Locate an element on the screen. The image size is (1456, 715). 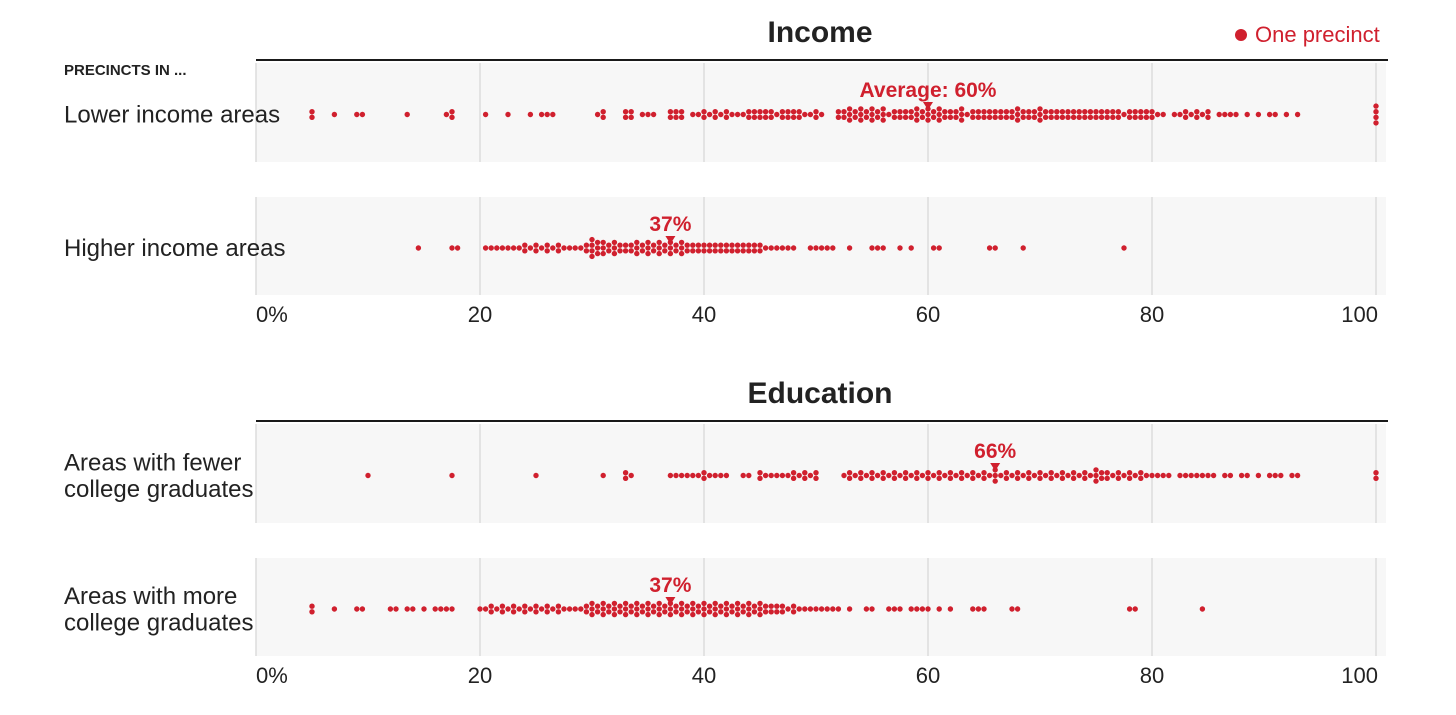
legend-label: One precinct is located at coordinates (1317, 34).